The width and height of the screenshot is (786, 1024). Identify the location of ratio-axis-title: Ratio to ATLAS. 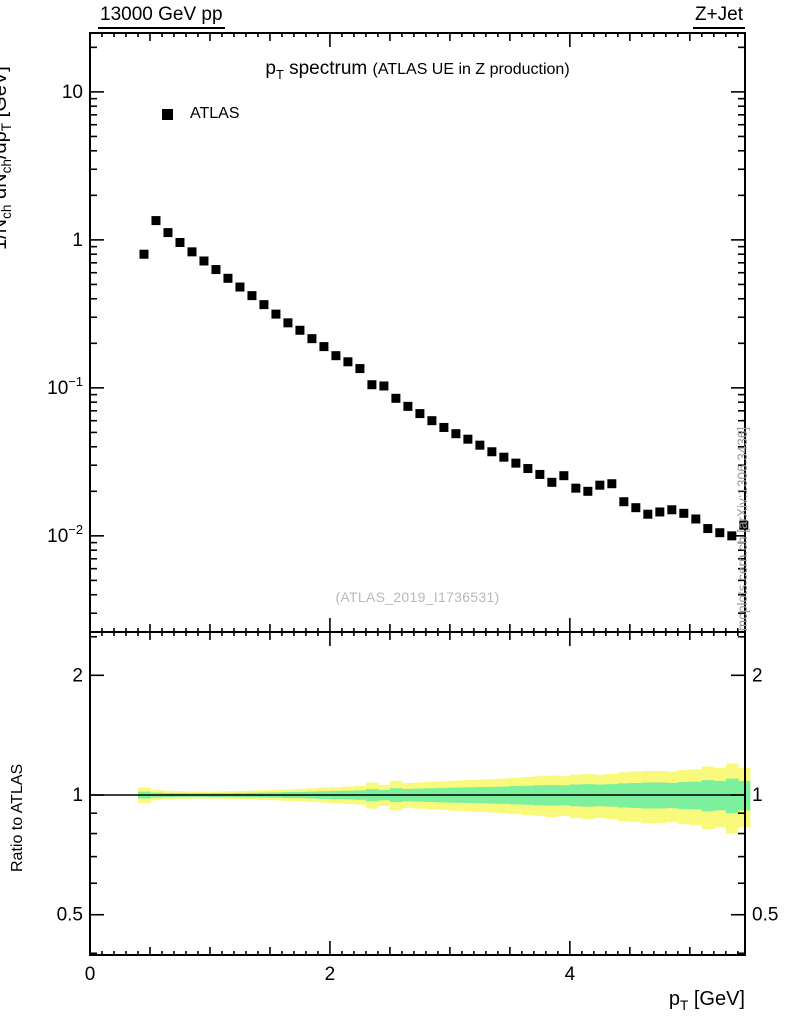
(17, 817).